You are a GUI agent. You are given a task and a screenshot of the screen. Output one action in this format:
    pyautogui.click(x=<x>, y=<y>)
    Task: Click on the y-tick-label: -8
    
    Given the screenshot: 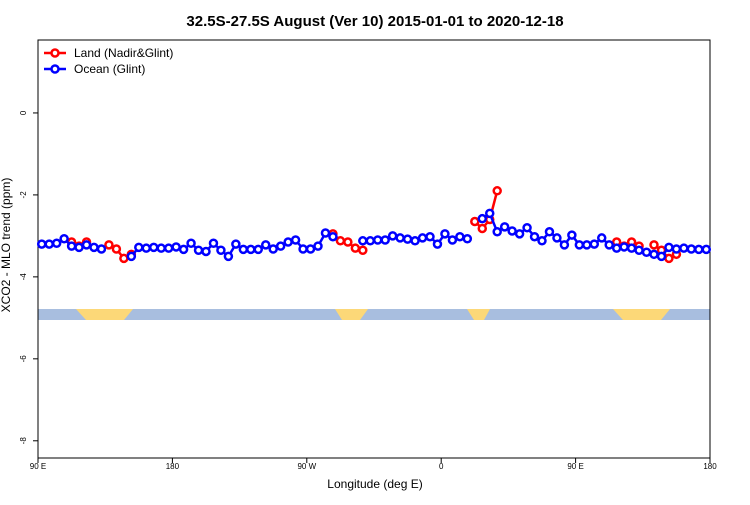 What is the action you would take?
    pyautogui.click(x=23, y=441)
    